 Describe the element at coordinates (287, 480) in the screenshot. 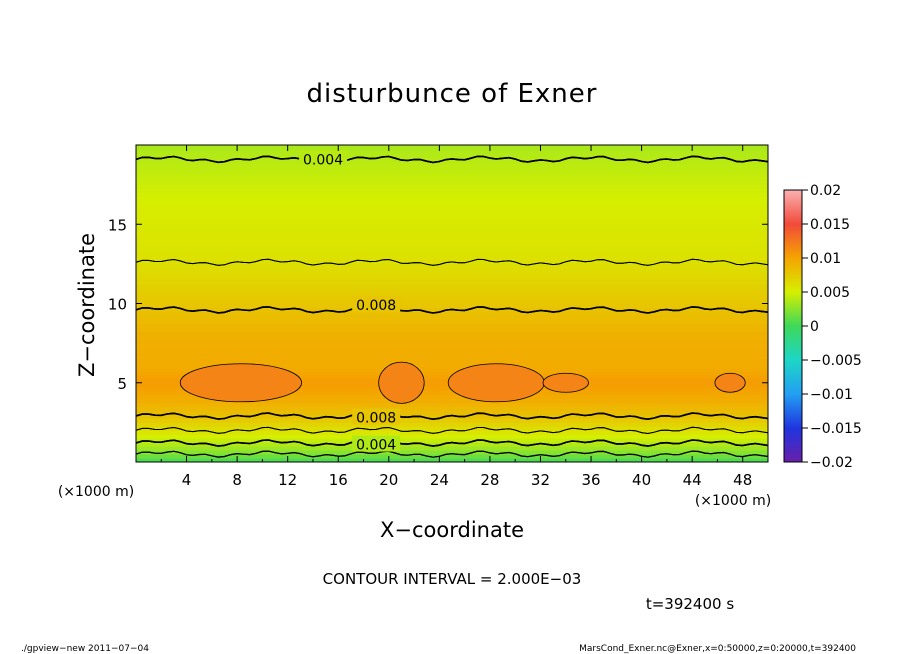

I see `x-tick-label: 12` at that location.